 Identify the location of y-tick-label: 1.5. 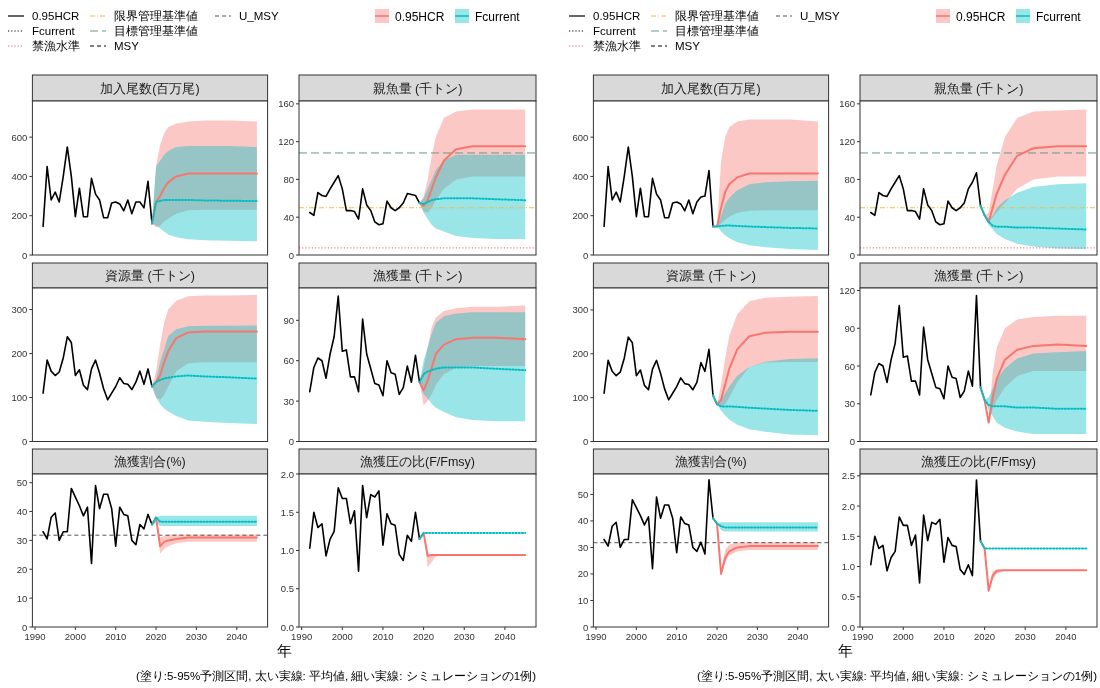
(848, 536).